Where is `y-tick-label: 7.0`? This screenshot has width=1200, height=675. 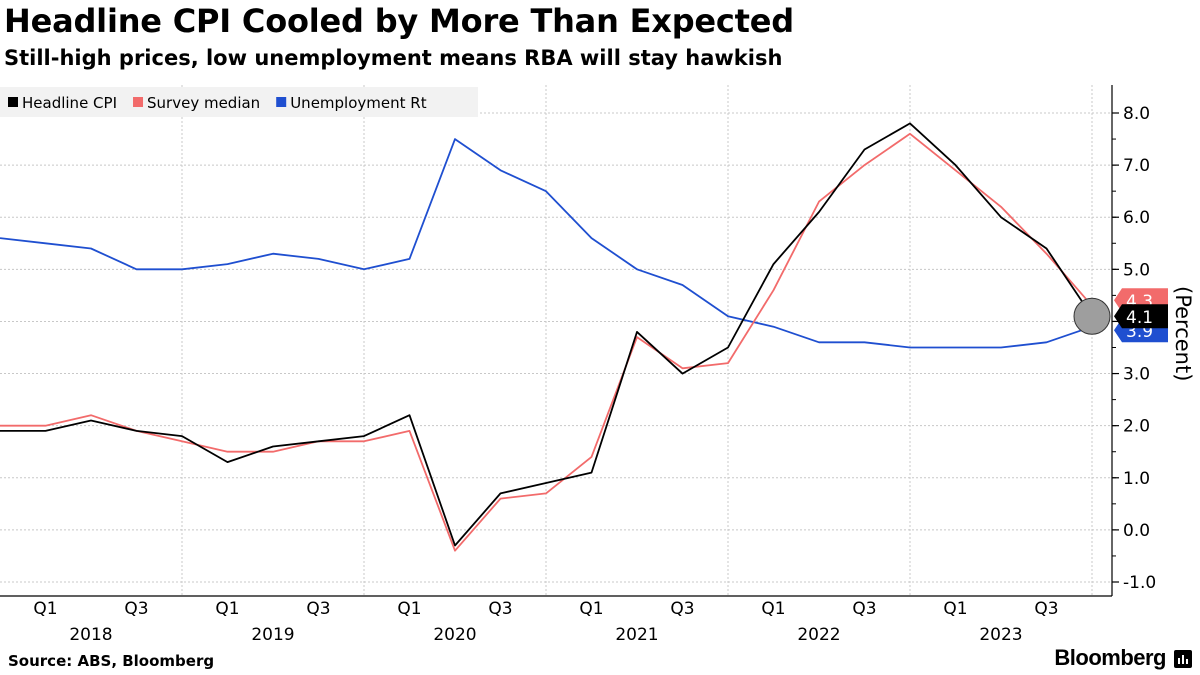 y-tick-label: 7.0 is located at coordinates (1136, 166).